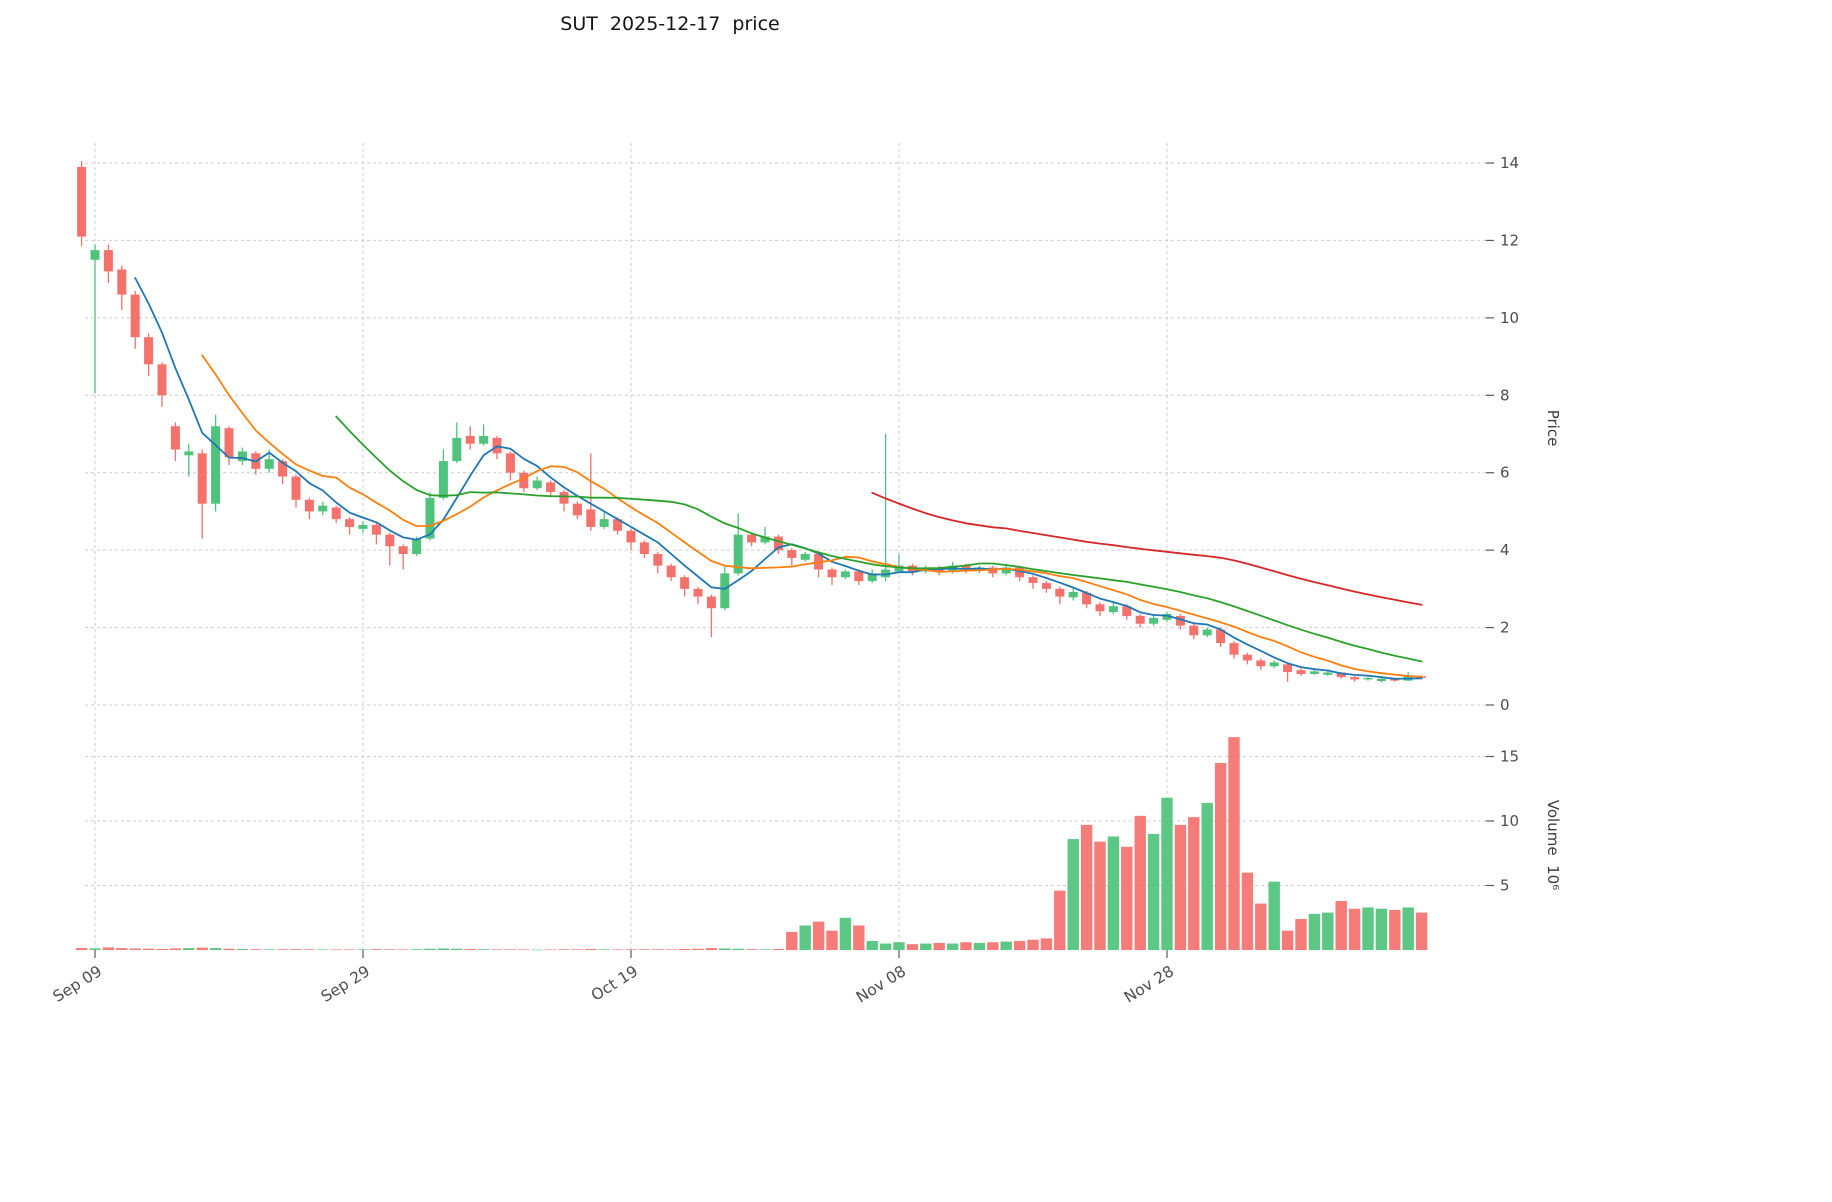  What do you see at coordinates (881, 984) in the screenshot?
I see `date-tick-label: Nov 08` at bounding box center [881, 984].